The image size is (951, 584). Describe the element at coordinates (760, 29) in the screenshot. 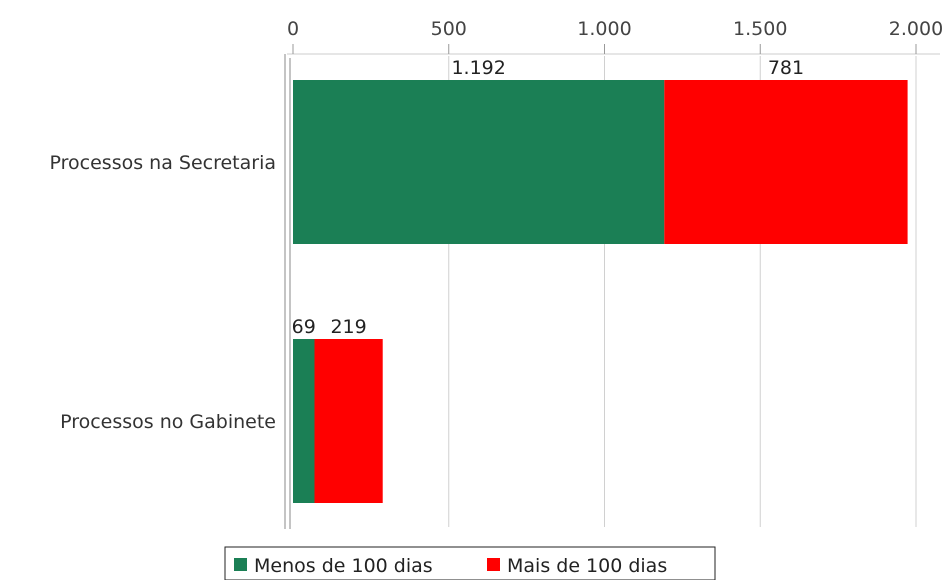

I see `x-tick-label: 1.500` at that location.